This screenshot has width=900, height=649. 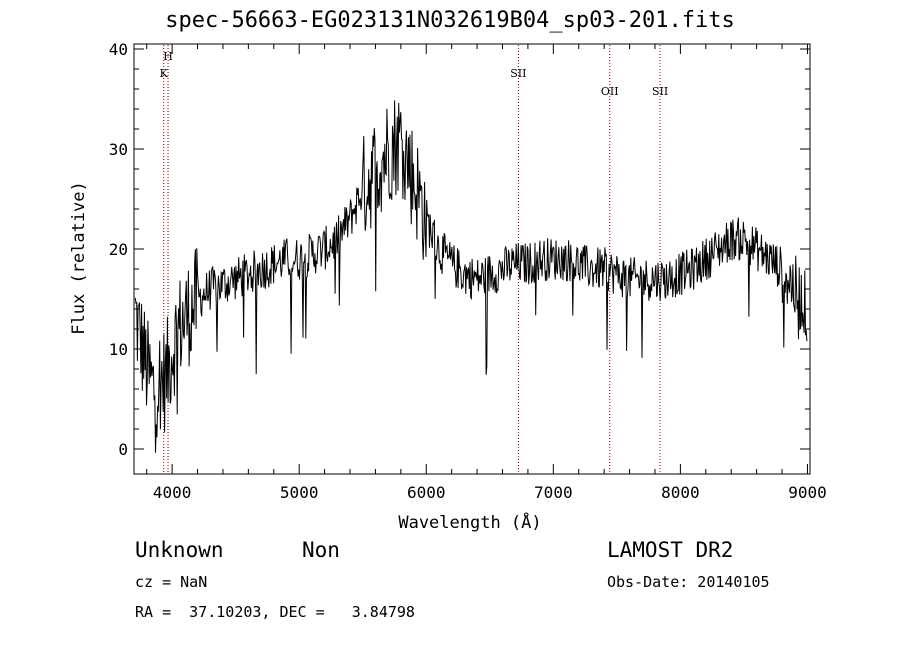 I want to click on y-tick-label: 10, so click(x=118, y=349).